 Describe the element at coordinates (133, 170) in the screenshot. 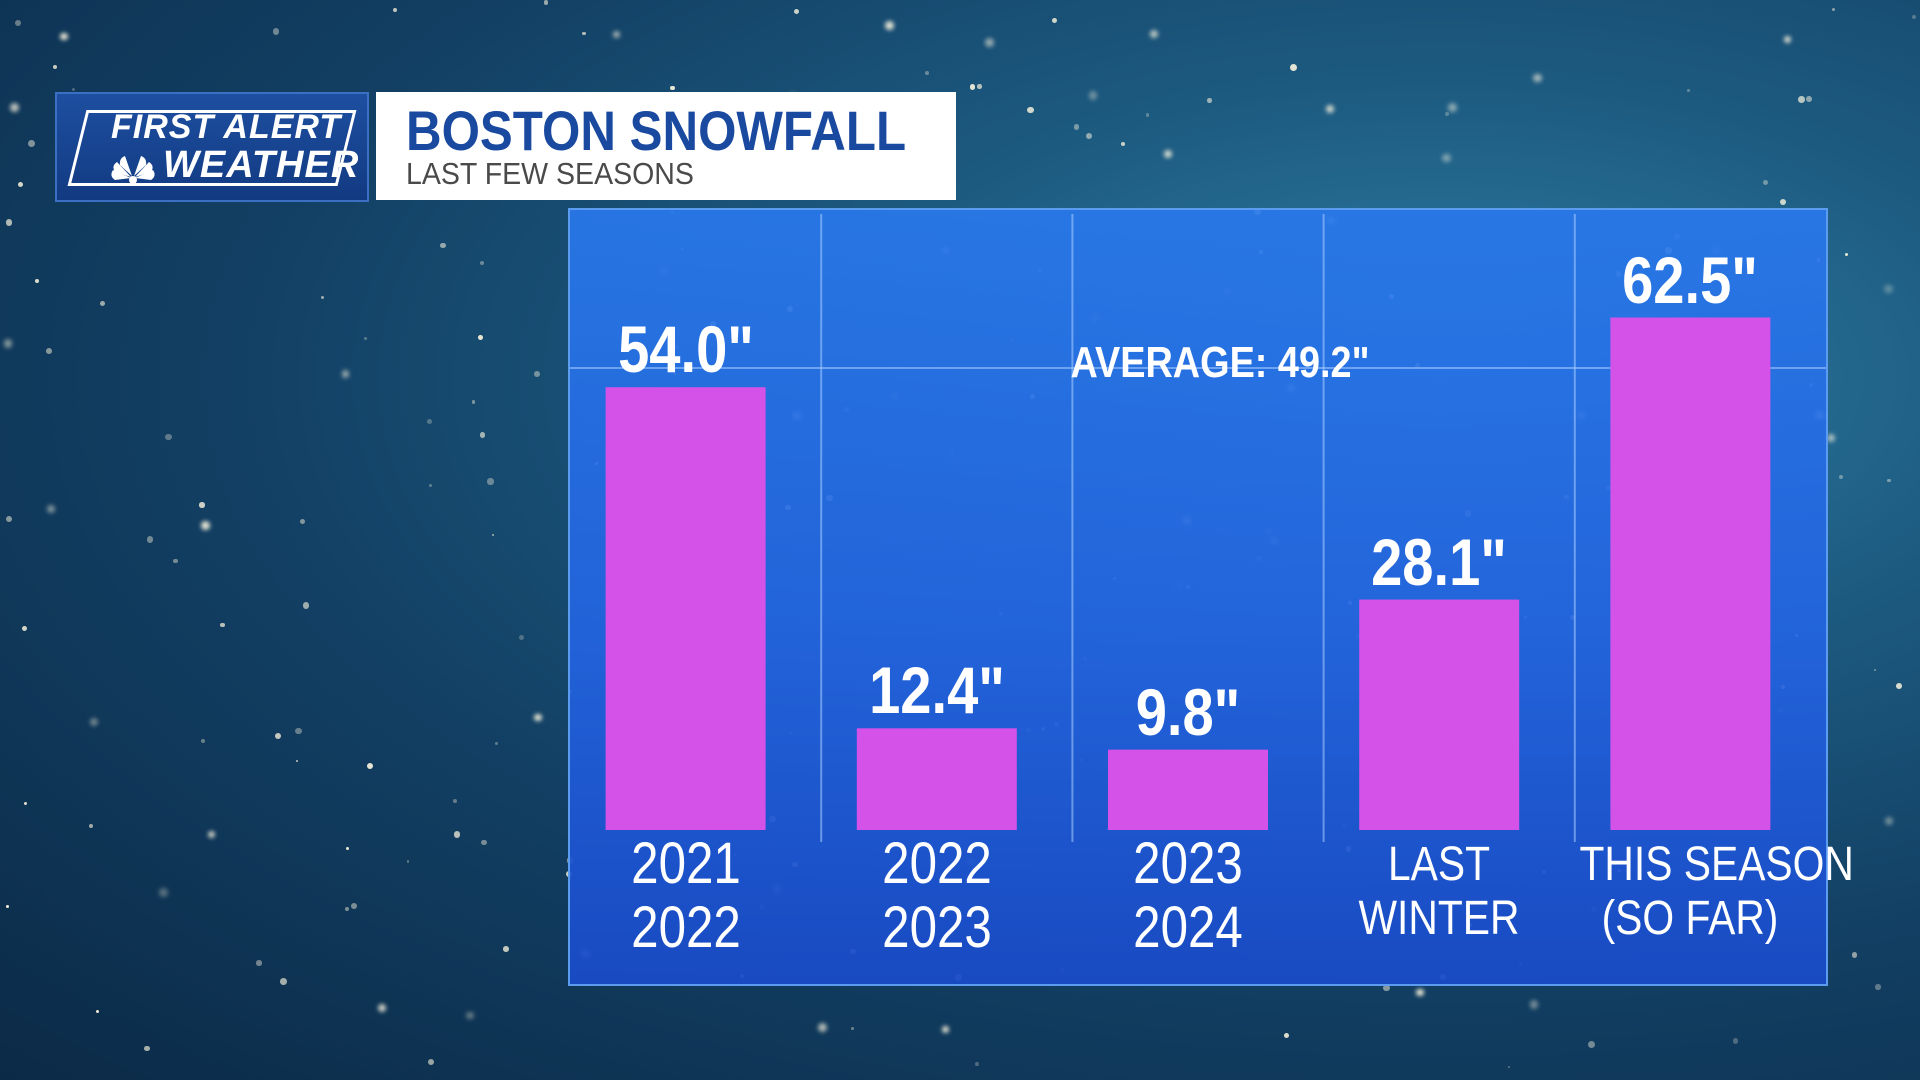

I see `peacock-icon` at that location.